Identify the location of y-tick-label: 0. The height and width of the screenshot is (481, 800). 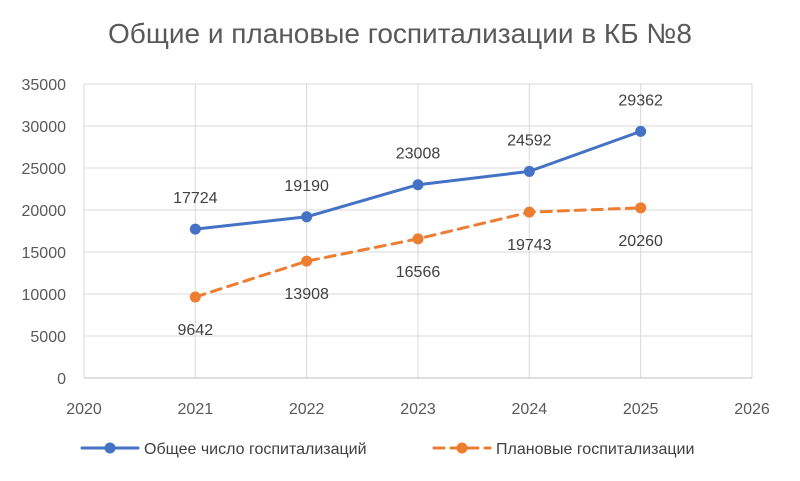
(61, 379).